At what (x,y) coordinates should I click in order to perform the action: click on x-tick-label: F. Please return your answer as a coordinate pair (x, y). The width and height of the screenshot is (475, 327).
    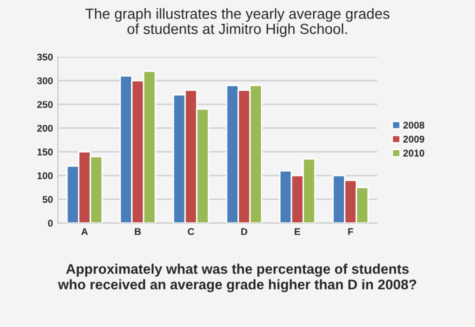
    Looking at the image, I should click on (351, 231).